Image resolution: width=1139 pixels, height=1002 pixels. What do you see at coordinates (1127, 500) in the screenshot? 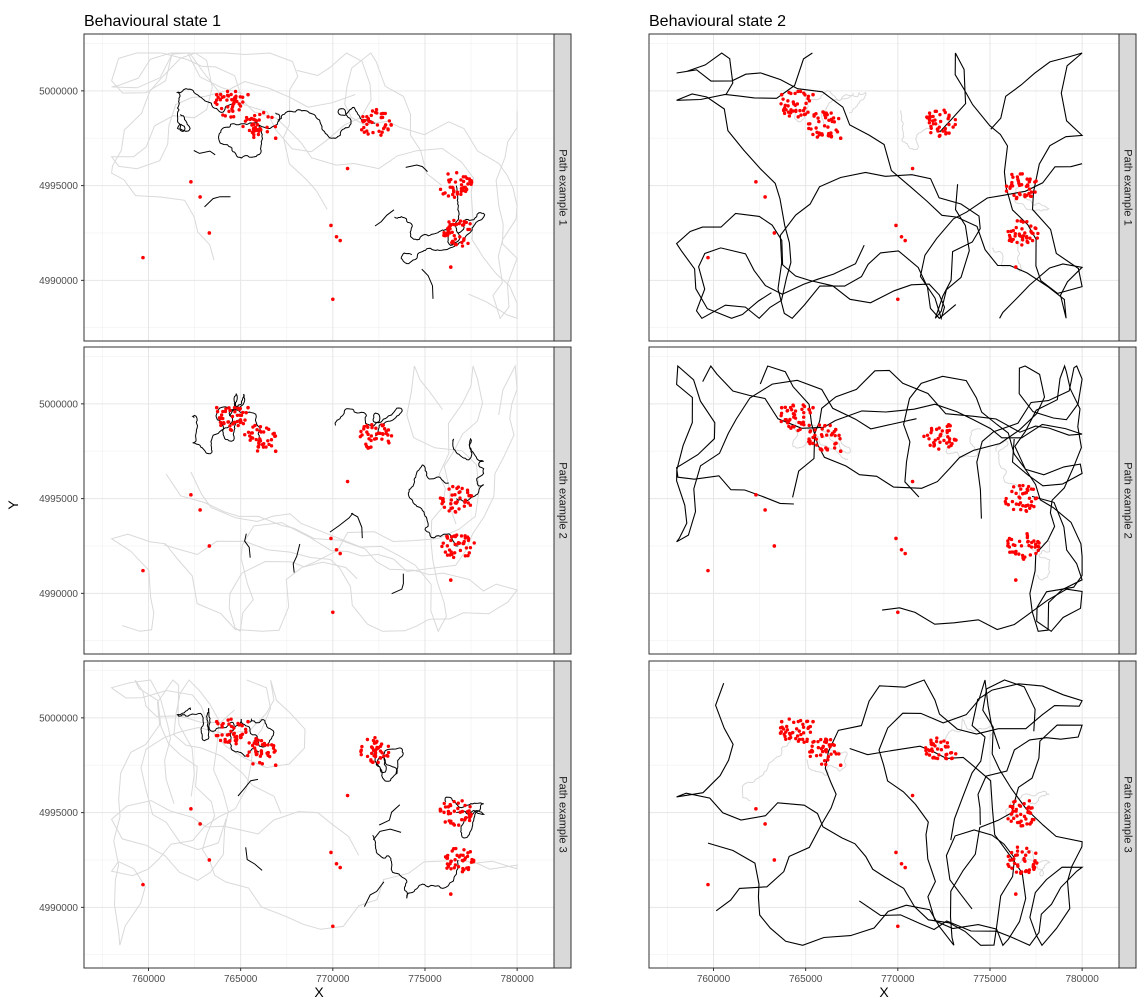
I see `facet-strip` at bounding box center [1127, 500].